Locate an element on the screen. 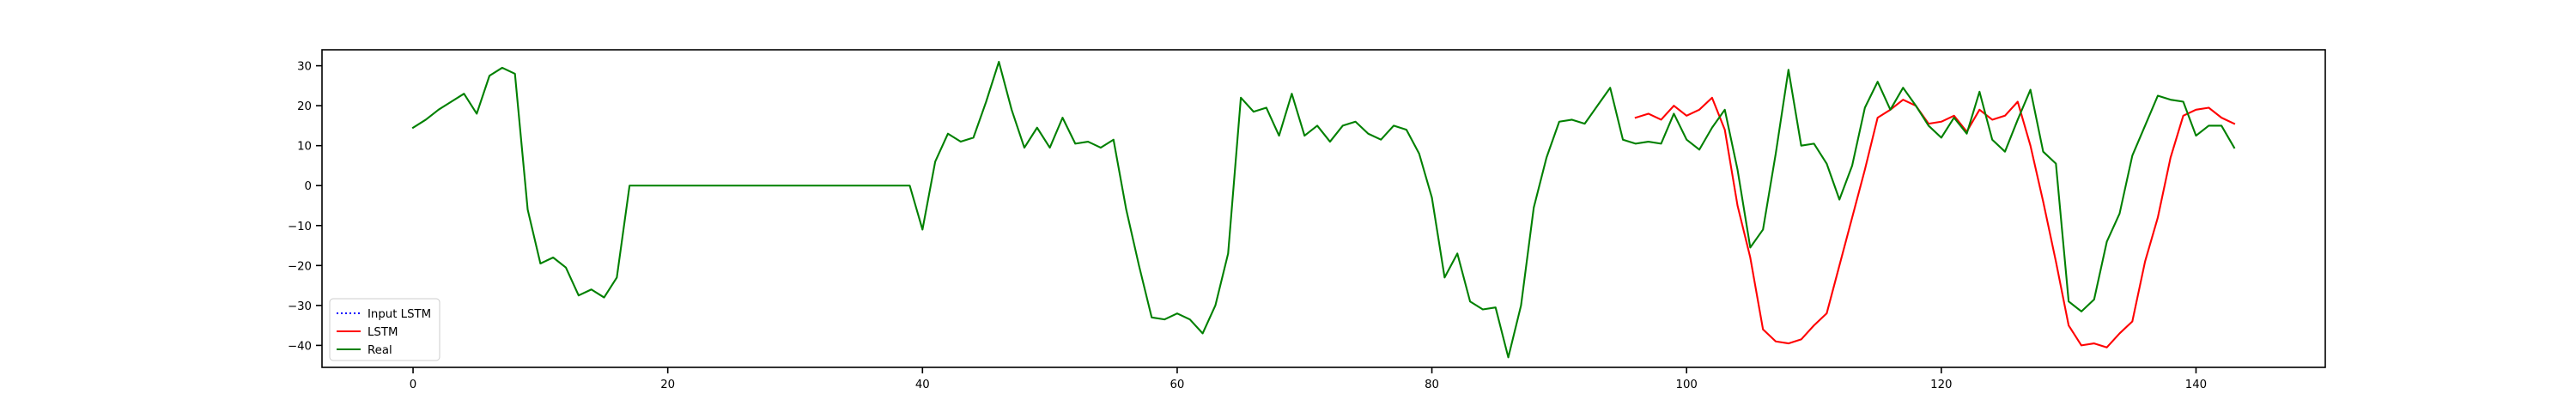 Image resolution: width=2576 pixels, height=412 pixels. series-line-lstm is located at coordinates (1935, 222).